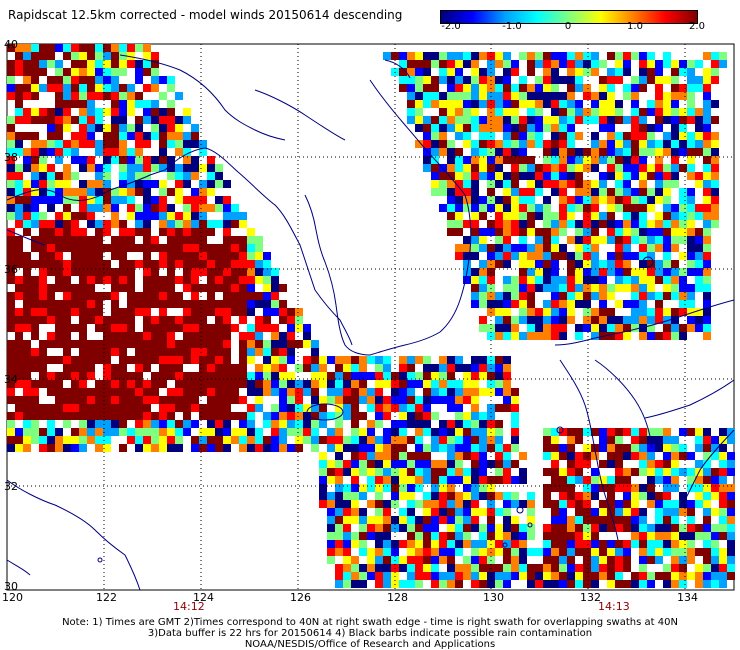  I want to click on jeju-island, so click(325, 412).